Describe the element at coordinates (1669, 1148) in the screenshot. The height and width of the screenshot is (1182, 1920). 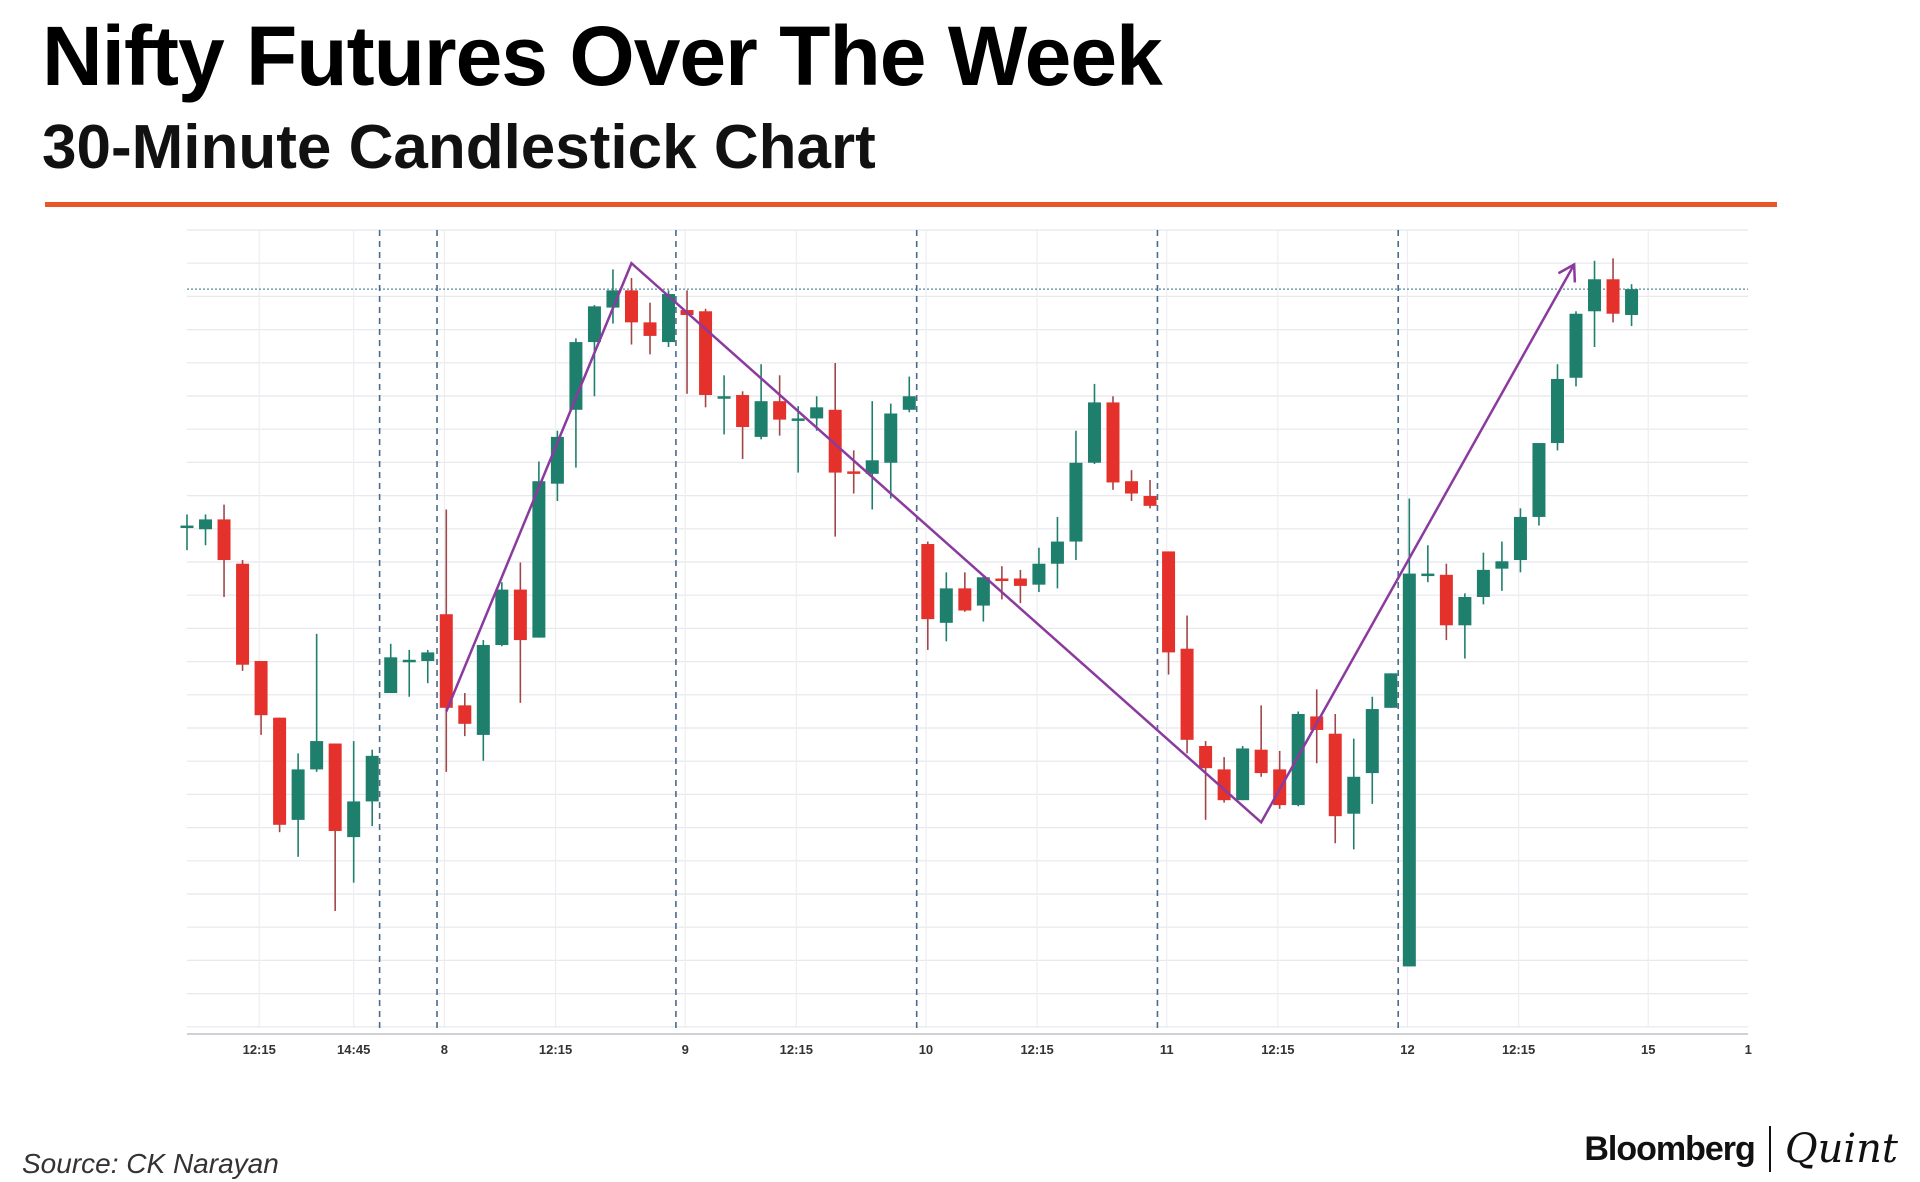
I see `logo-bloomberg: Bloomberg` at that location.